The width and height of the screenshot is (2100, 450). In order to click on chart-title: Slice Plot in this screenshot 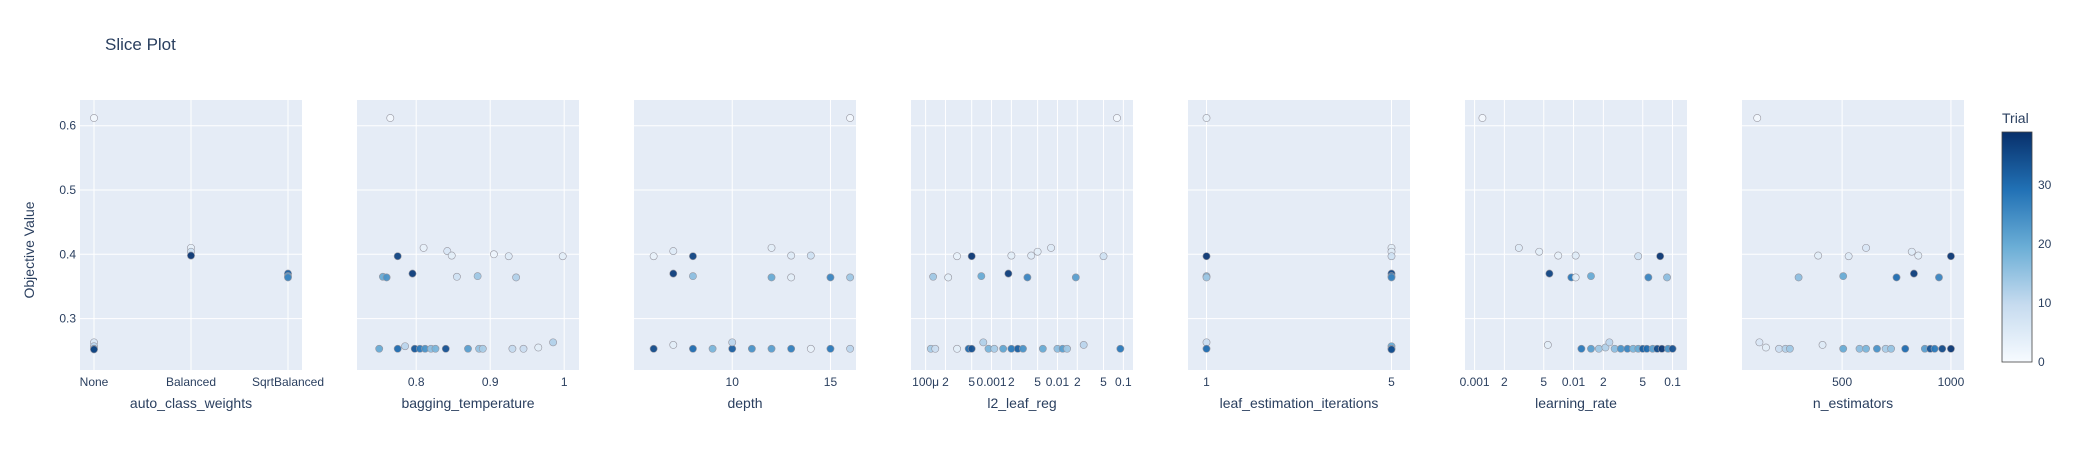, I will do `click(140, 44)`.